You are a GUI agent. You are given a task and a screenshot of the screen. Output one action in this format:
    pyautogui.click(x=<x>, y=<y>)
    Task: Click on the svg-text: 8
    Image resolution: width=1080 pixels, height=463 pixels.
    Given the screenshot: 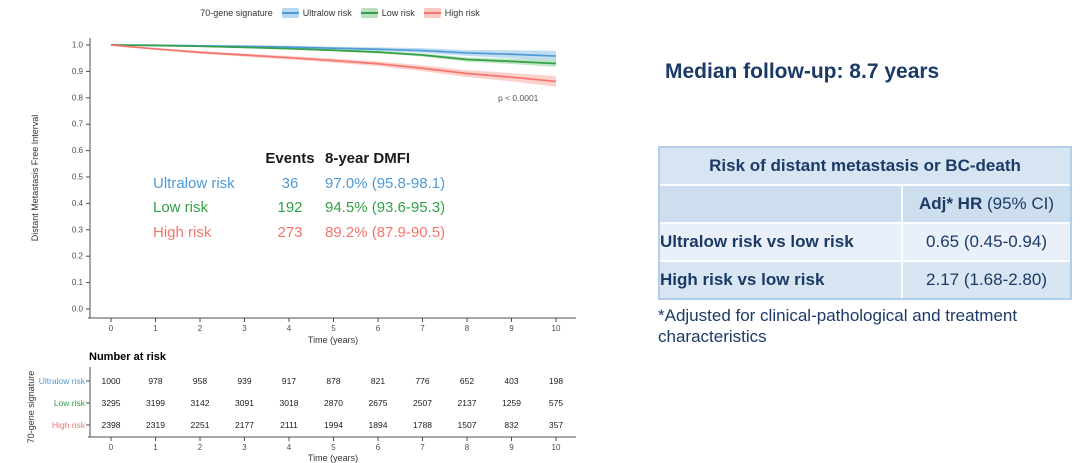 What is the action you would take?
    pyautogui.click(x=467, y=447)
    